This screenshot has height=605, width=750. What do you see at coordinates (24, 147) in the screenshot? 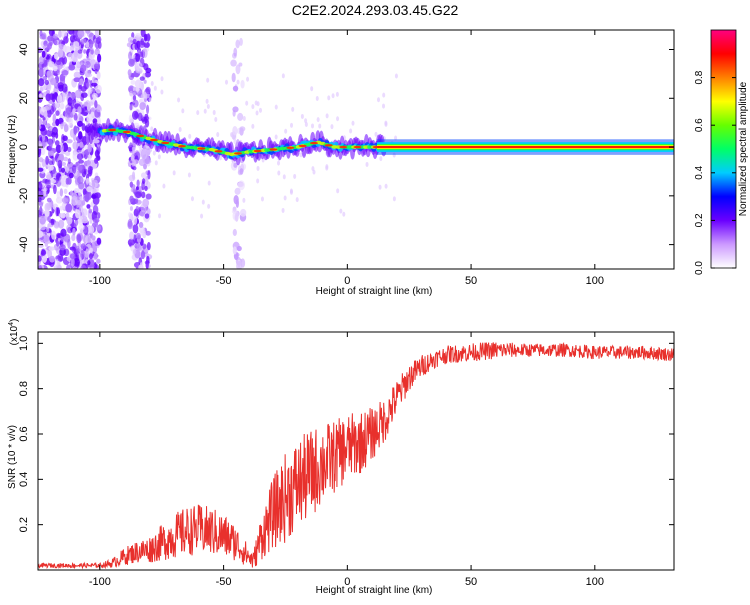
I see `heatmap-y-tick-label: 0` at bounding box center [24, 147].